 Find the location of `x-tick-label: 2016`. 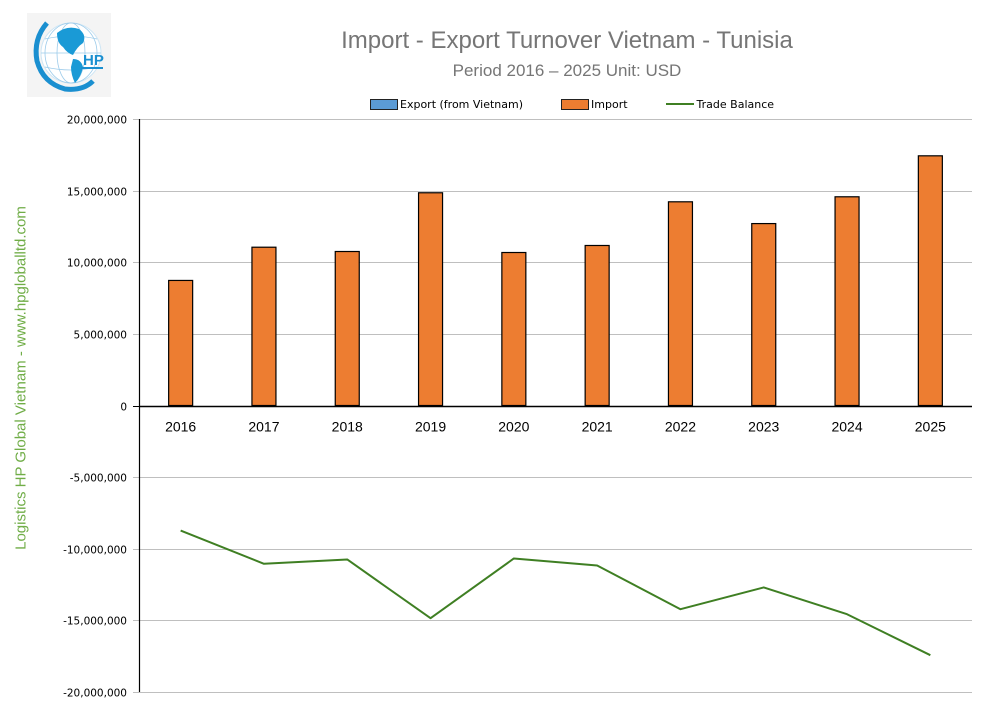

x-tick-label: 2016 is located at coordinates (180, 427).